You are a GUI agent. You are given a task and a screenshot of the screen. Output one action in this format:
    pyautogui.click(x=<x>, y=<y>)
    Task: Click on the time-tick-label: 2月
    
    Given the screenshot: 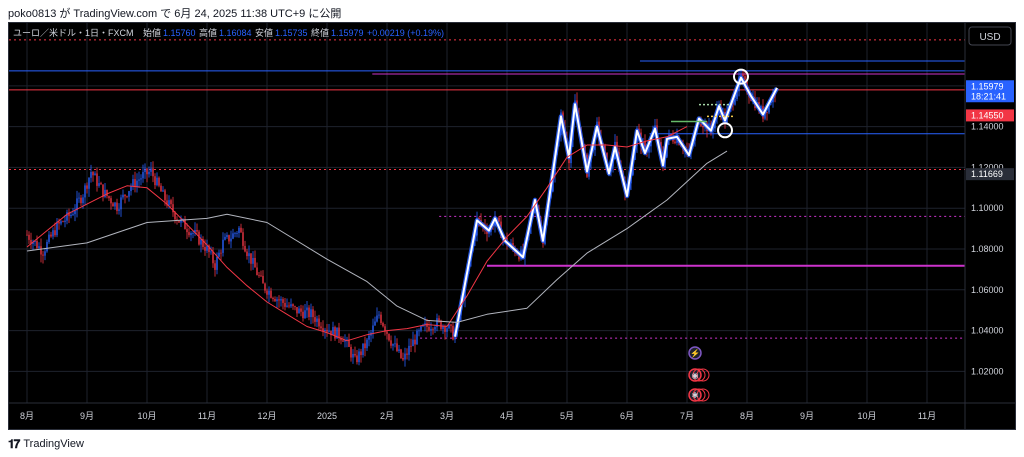 What is the action you would take?
    pyautogui.click(x=387, y=416)
    